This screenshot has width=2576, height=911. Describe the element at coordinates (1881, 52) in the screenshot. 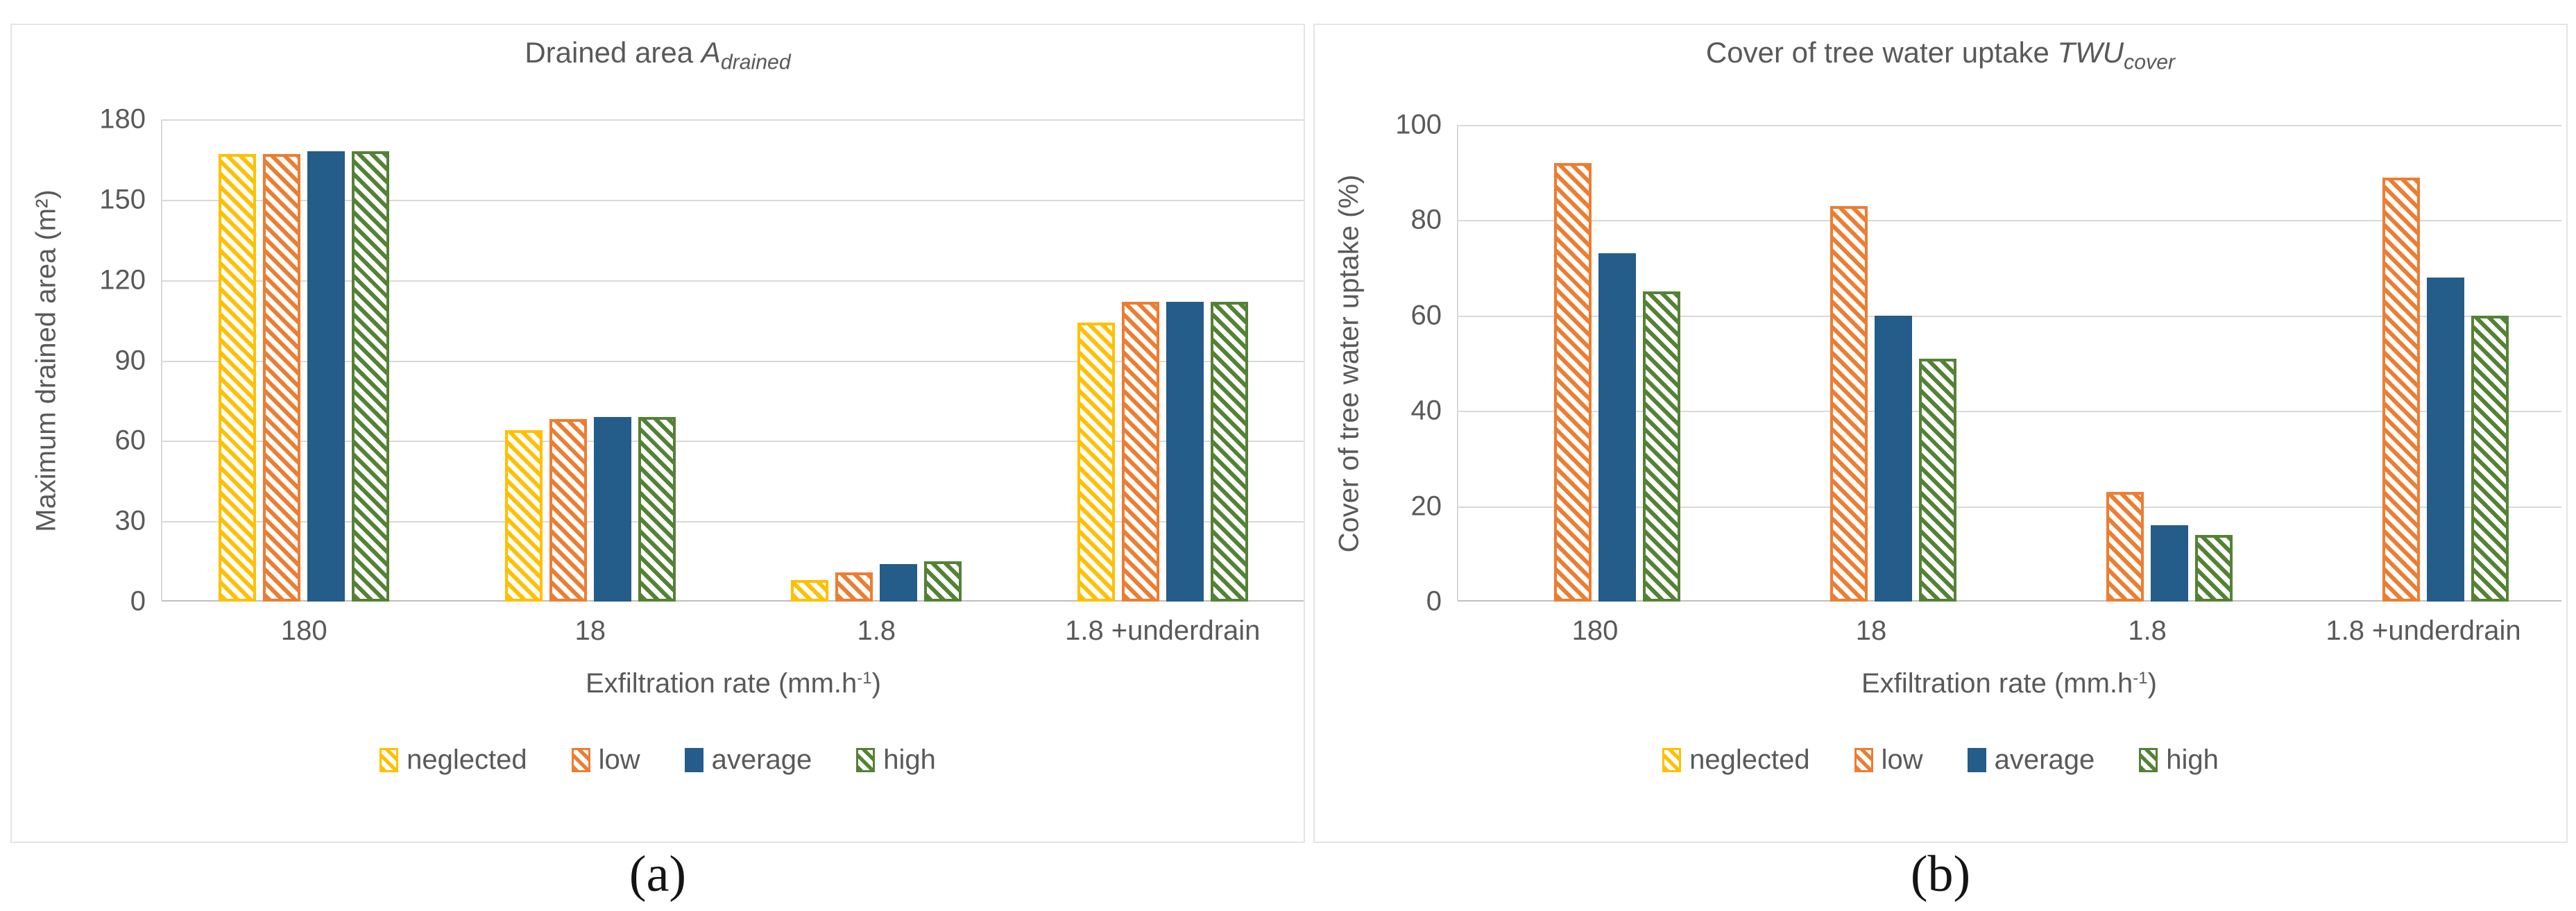

I see `chart-title-text: Cover of tree water uptake` at that location.